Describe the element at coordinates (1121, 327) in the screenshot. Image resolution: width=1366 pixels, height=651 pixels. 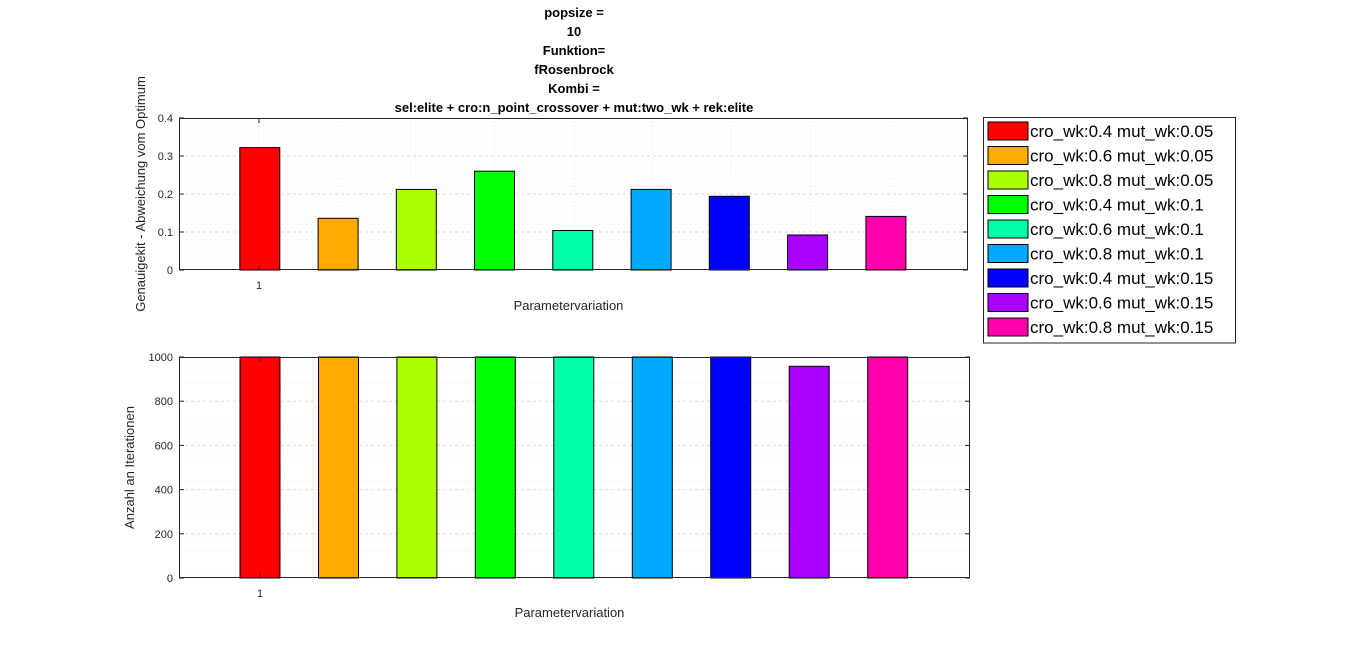
I see `legend-entry: cro_wk:0.8 mut_wk:0.15` at that location.